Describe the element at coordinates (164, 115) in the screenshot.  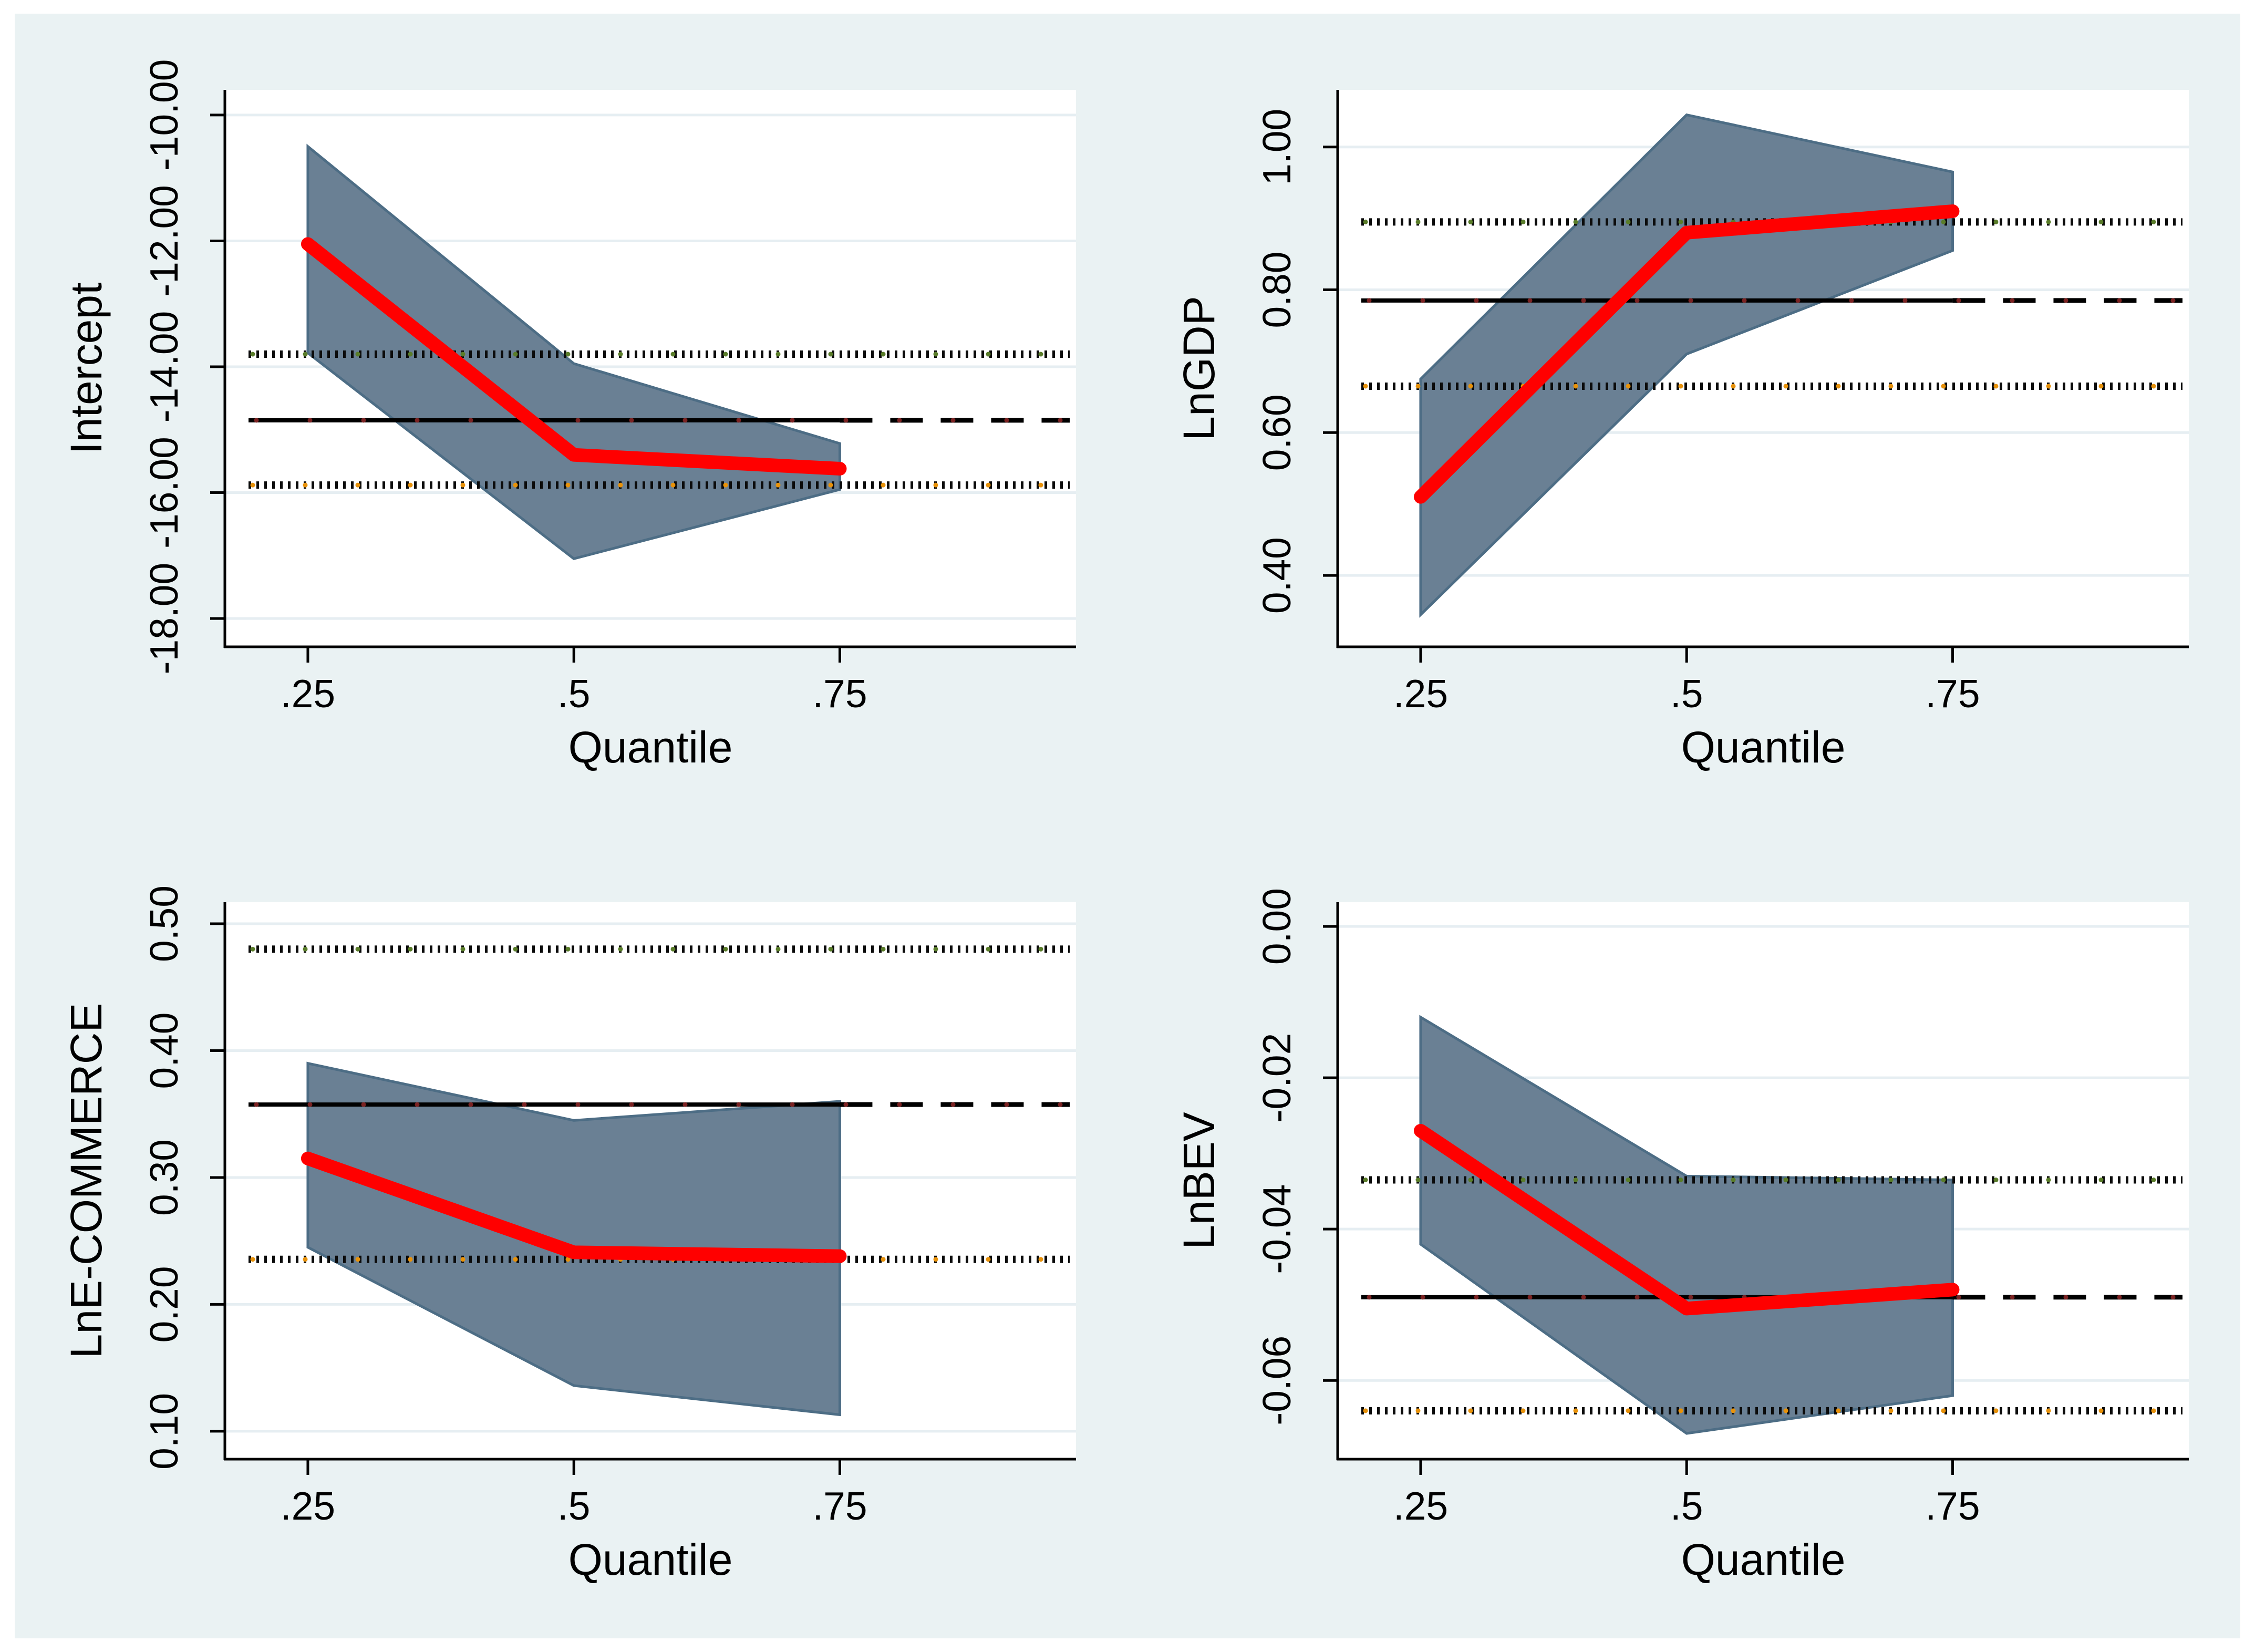
I see `y-tick-label: -10.00` at that location.